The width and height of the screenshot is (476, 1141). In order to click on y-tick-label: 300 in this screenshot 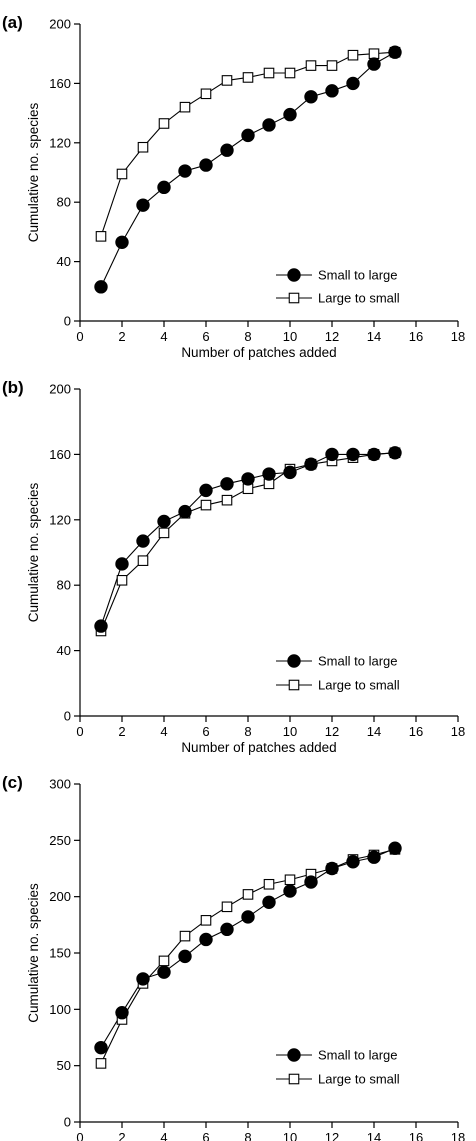, I will do `click(60, 784)`.